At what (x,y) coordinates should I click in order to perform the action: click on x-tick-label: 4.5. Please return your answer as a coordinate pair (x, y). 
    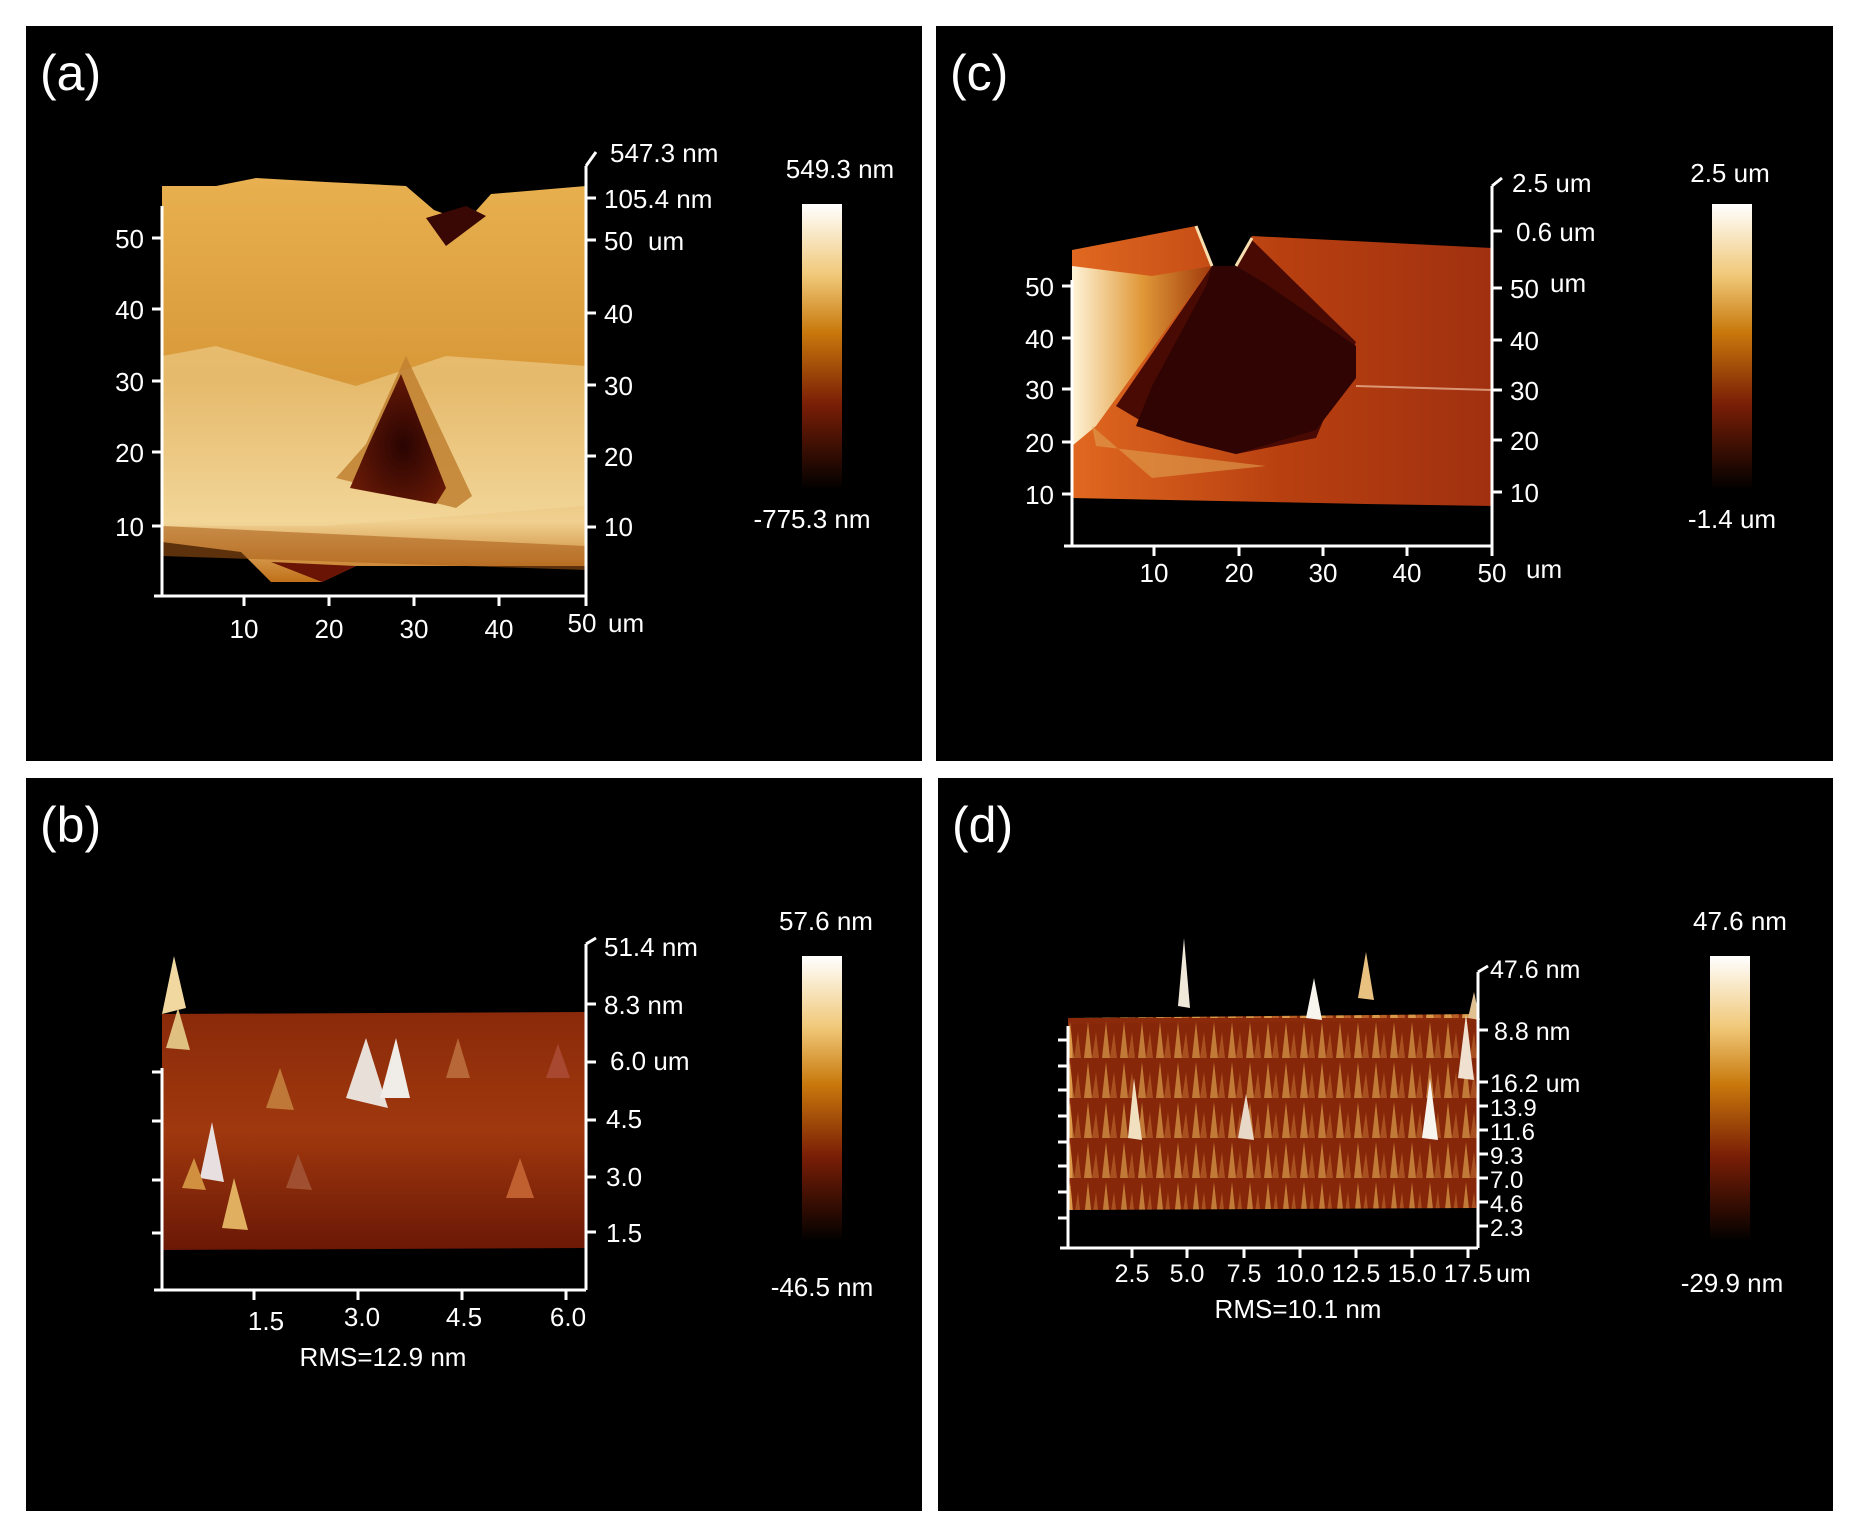
    Looking at the image, I should click on (464, 1317).